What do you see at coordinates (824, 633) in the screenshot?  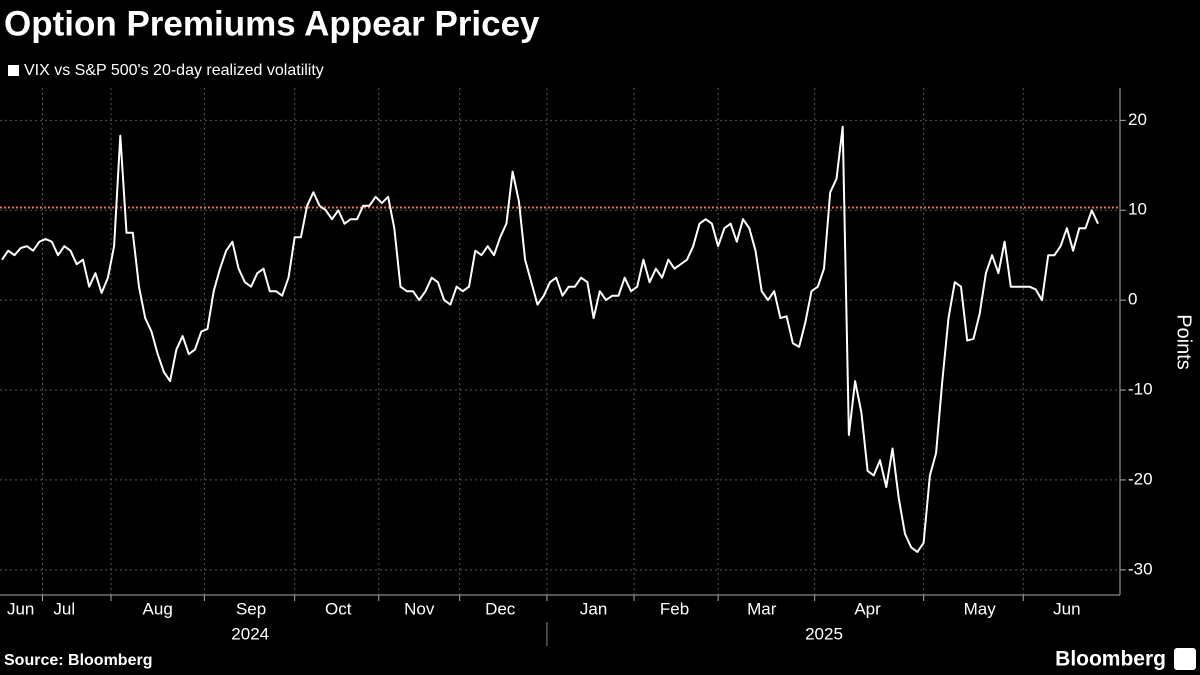 I see `year-label: 2025` at bounding box center [824, 633].